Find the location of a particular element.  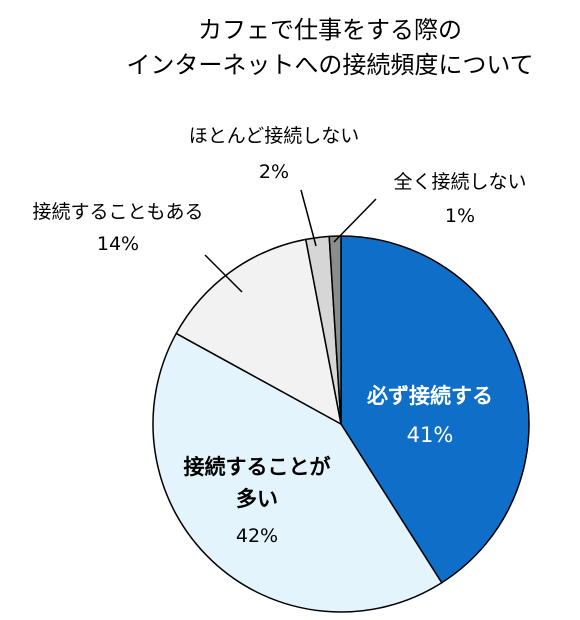

slice-percent-ooi: 42% is located at coordinates (257, 536).